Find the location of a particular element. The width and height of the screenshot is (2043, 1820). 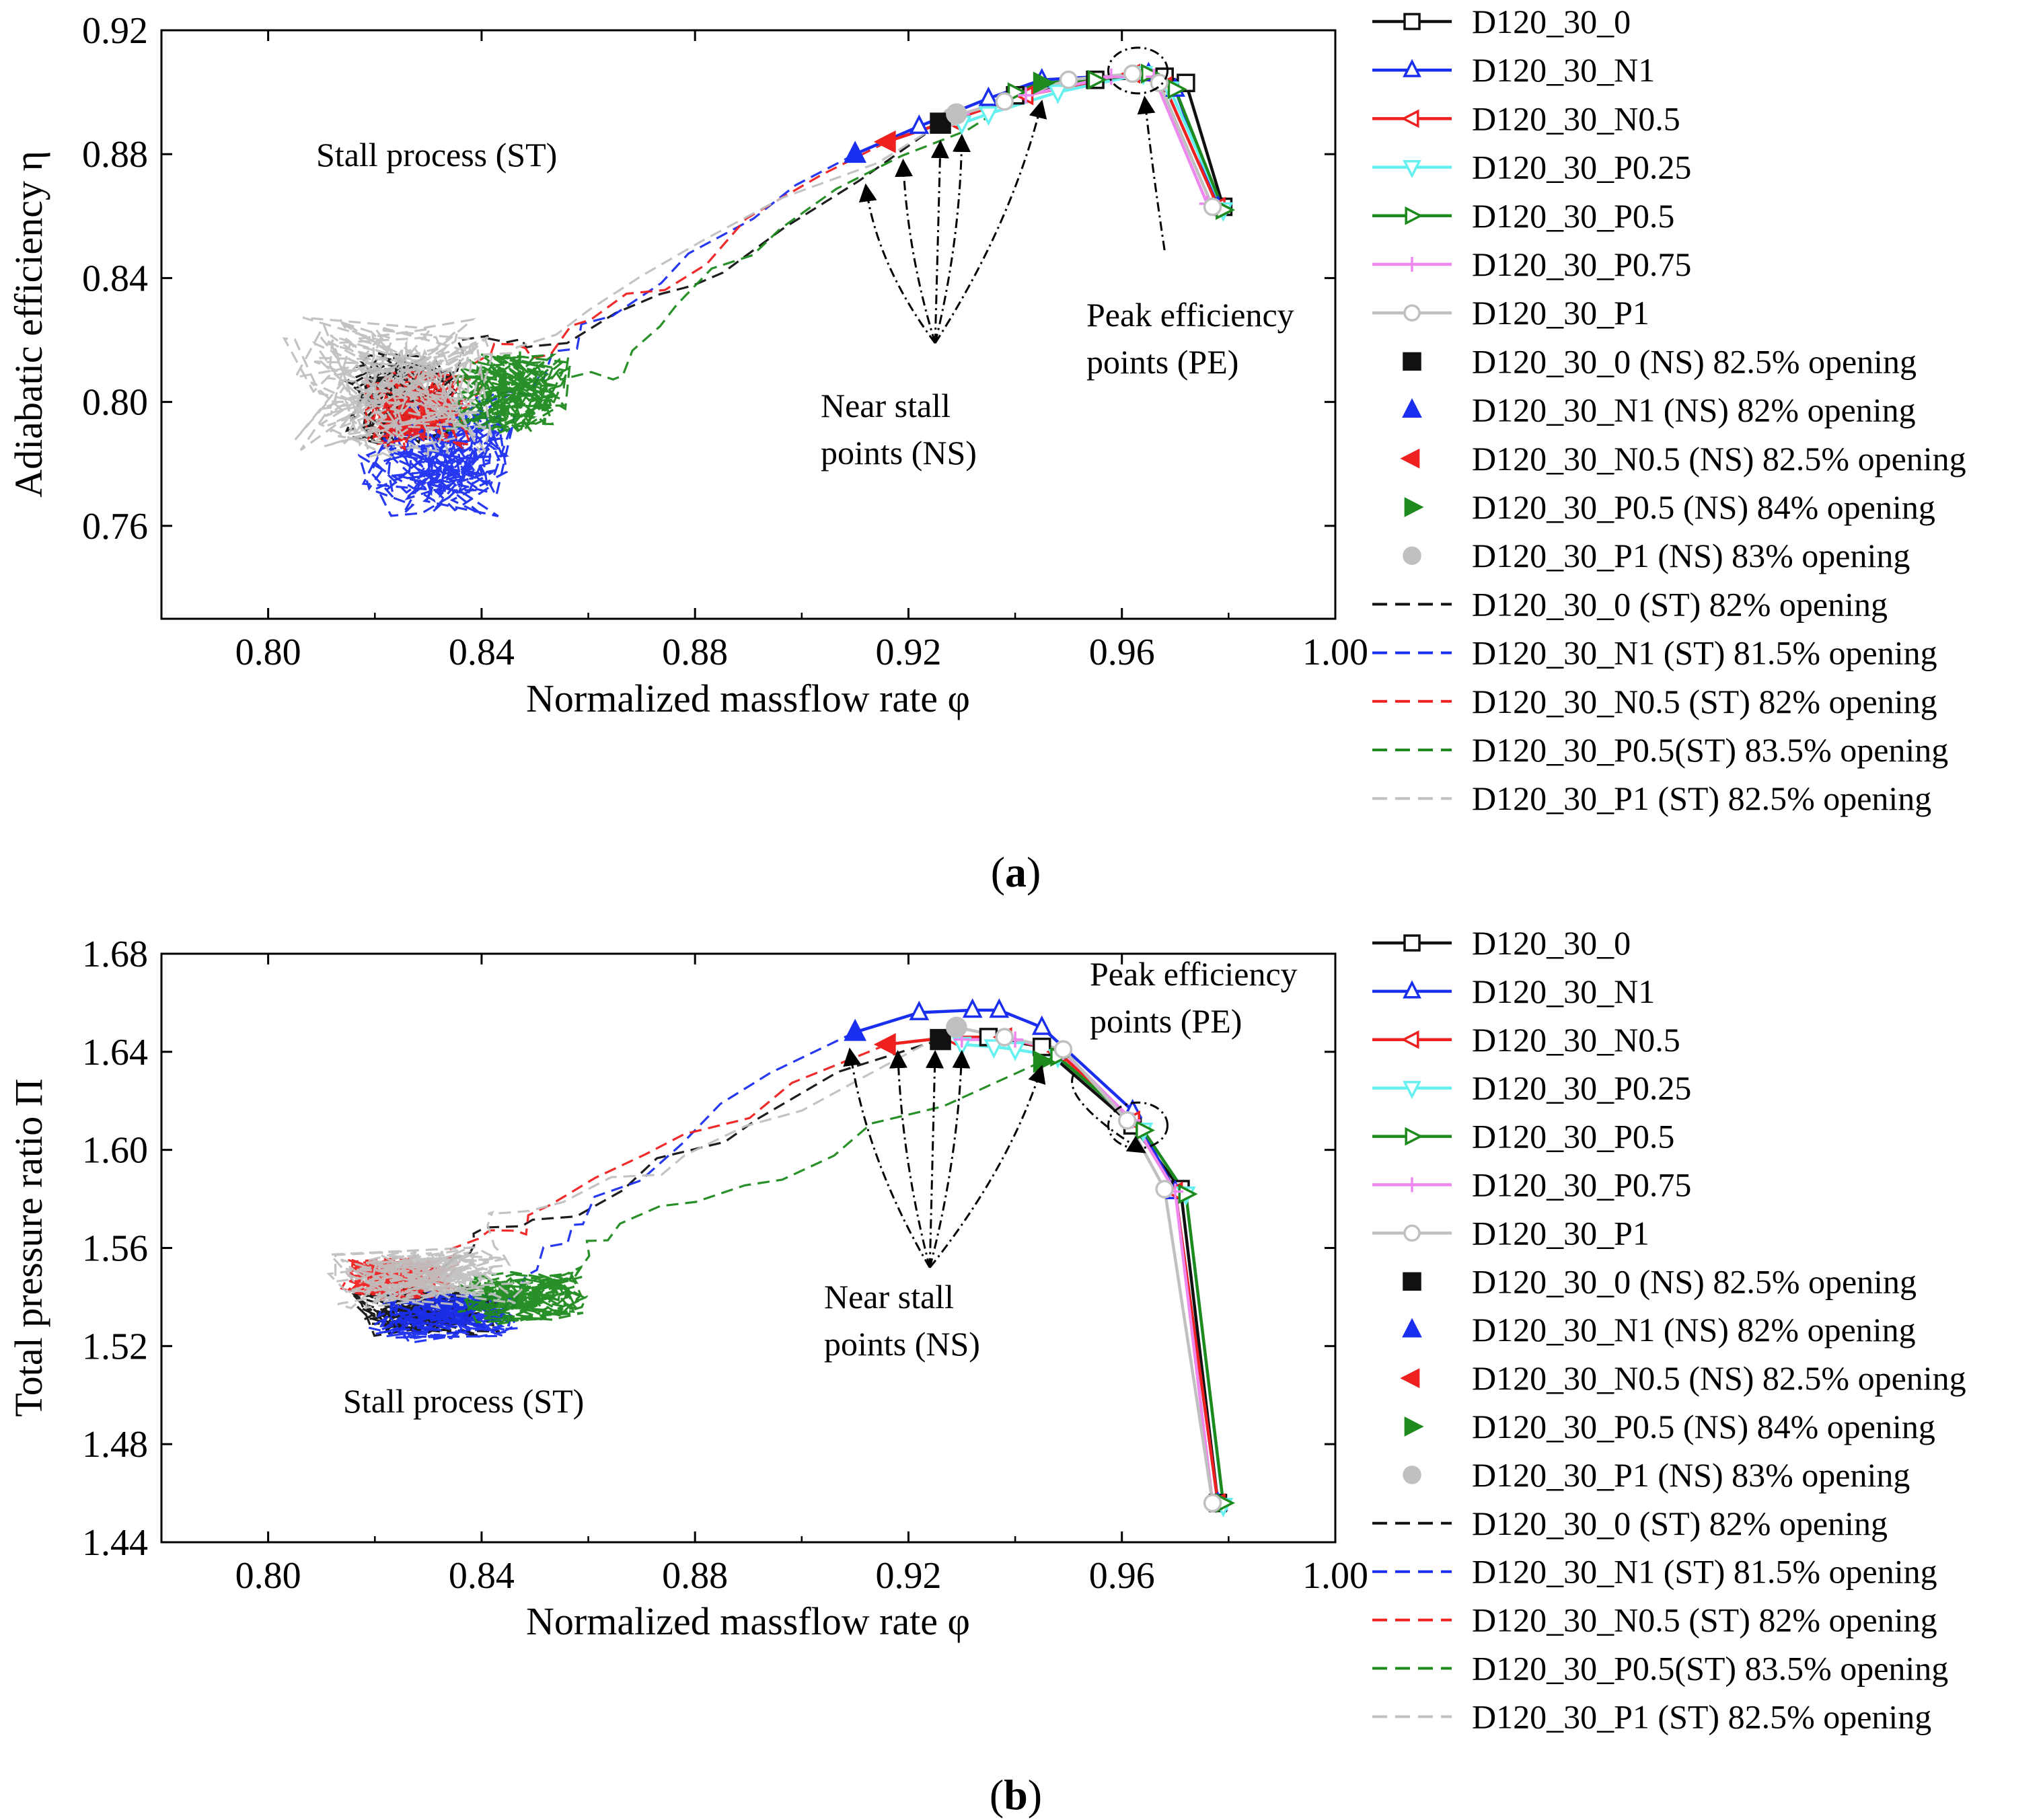

panel-a-ns-D120_30_P0.5 is located at coordinates (1044, 83).